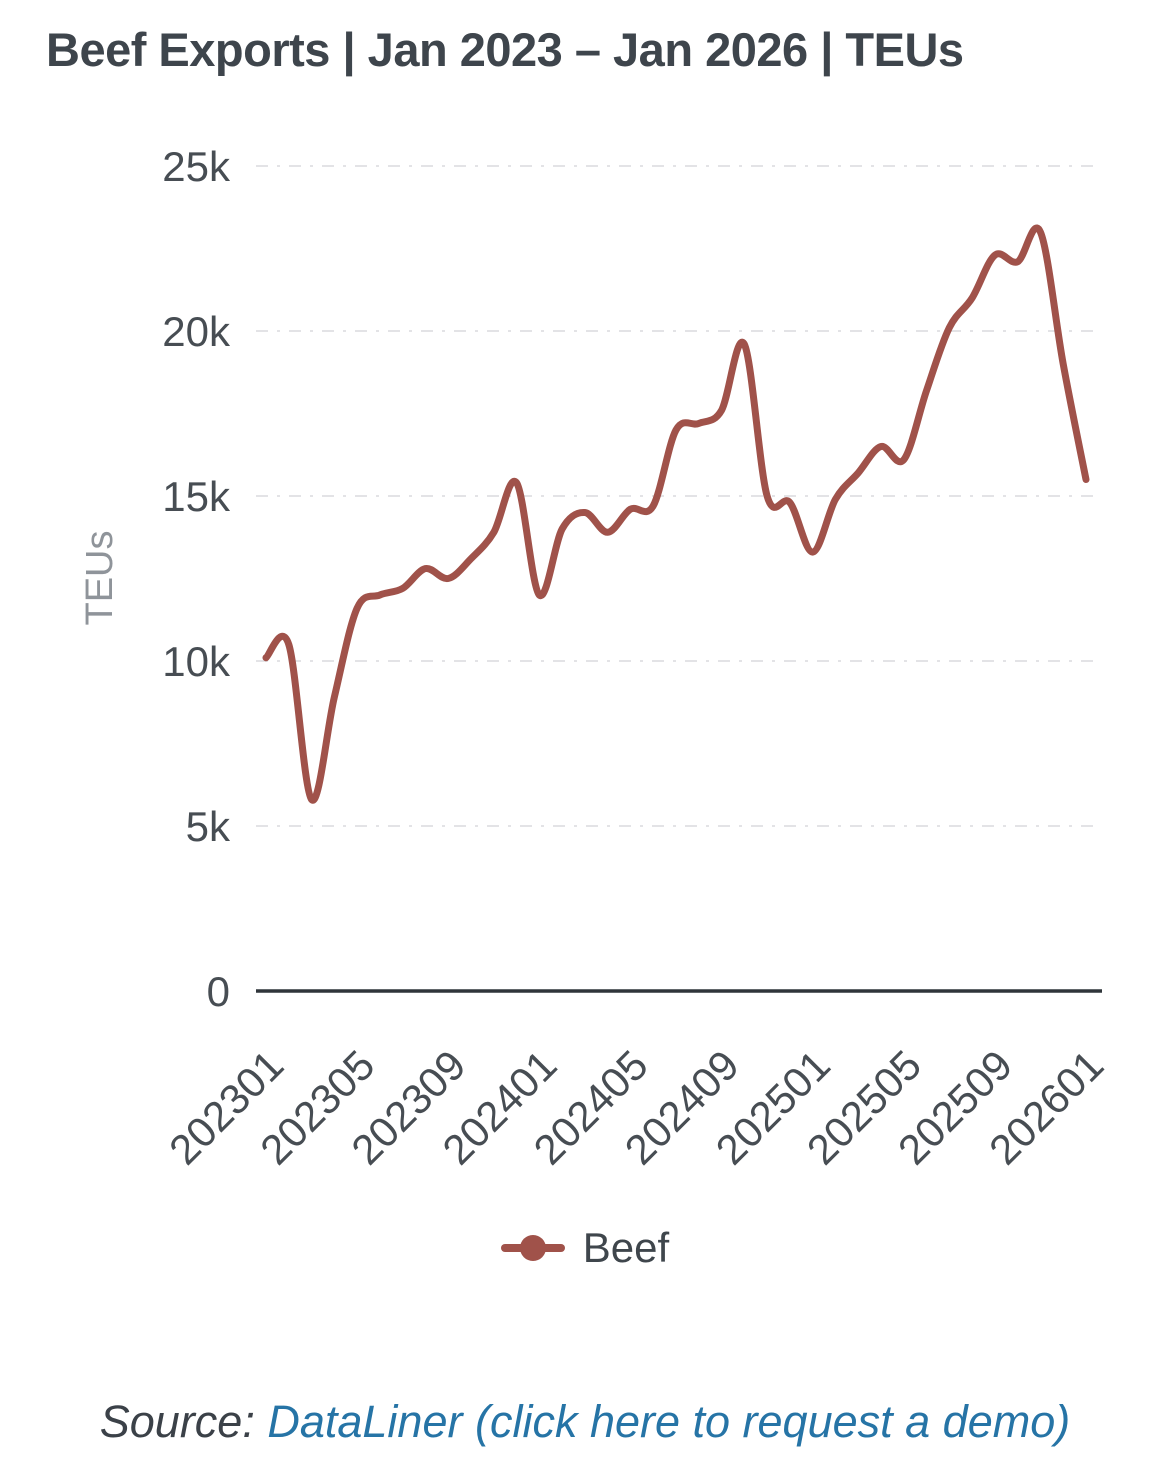 This screenshot has height=1459, width=1170. What do you see at coordinates (669, 1421) in the screenshot?
I see `source-link: DataLiner (click here to request a demo)` at bounding box center [669, 1421].